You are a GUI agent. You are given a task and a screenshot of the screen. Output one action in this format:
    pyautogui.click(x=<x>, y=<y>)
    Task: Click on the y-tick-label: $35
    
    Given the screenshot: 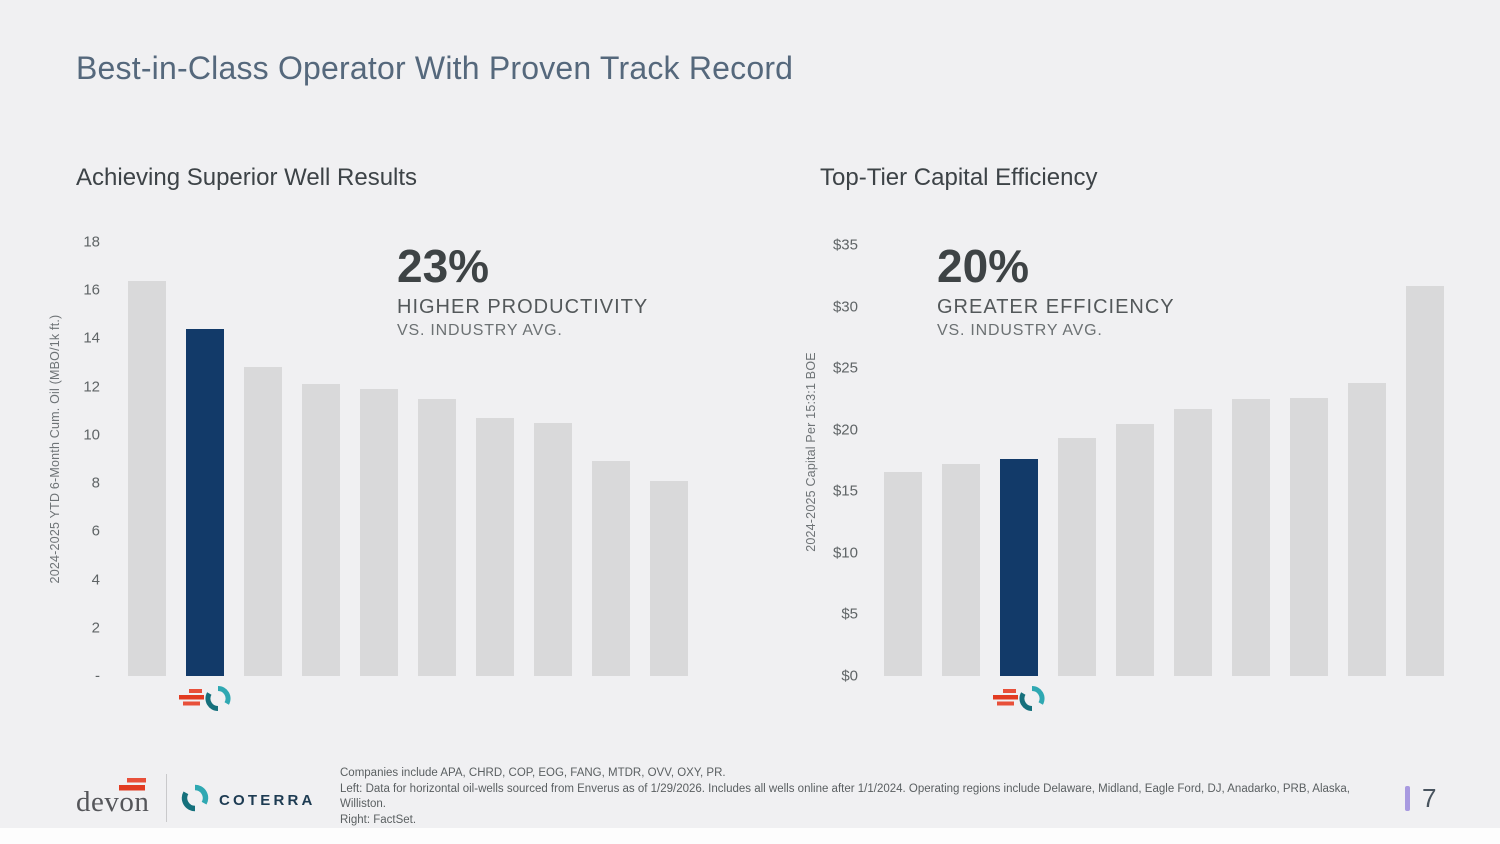 What is the action you would take?
    pyautogui.click(x=845, y=245)
    